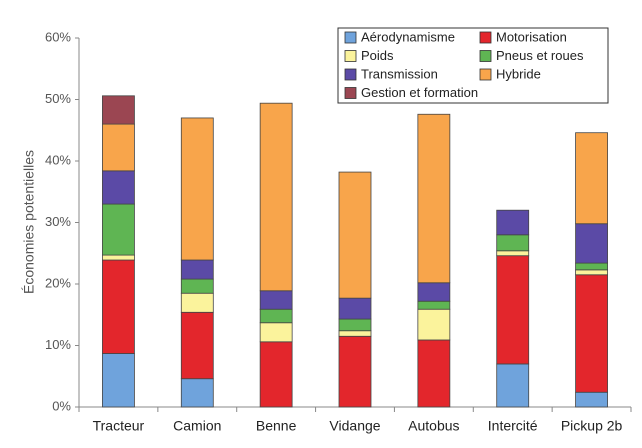  I want to click on x-tick-label: Intercité, so click(513, 426).